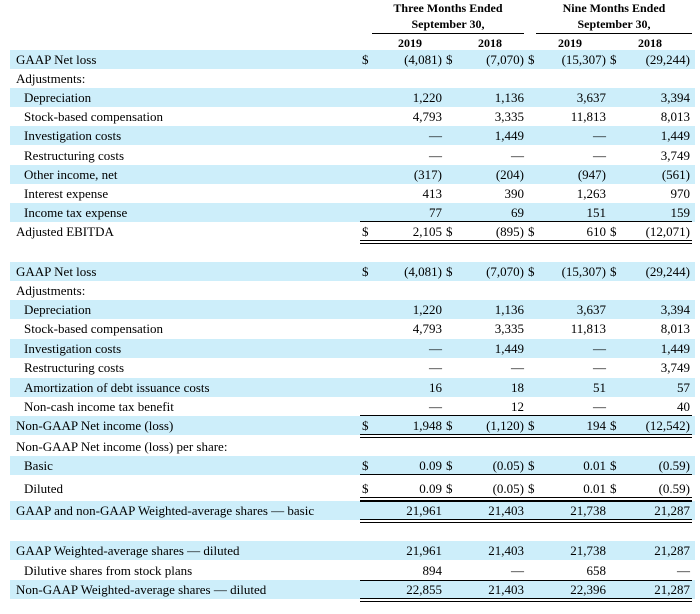 The image size is (700, 614). I want to click on value-cell: $ (895), so click(485, 233).